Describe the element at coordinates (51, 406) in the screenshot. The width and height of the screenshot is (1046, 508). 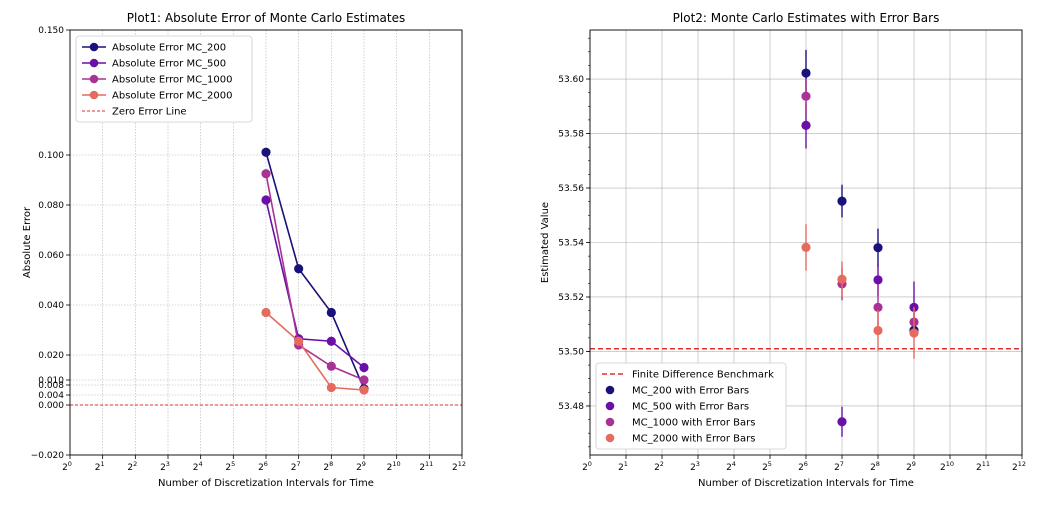
I see `y-tick-label: 0.000` at that location.